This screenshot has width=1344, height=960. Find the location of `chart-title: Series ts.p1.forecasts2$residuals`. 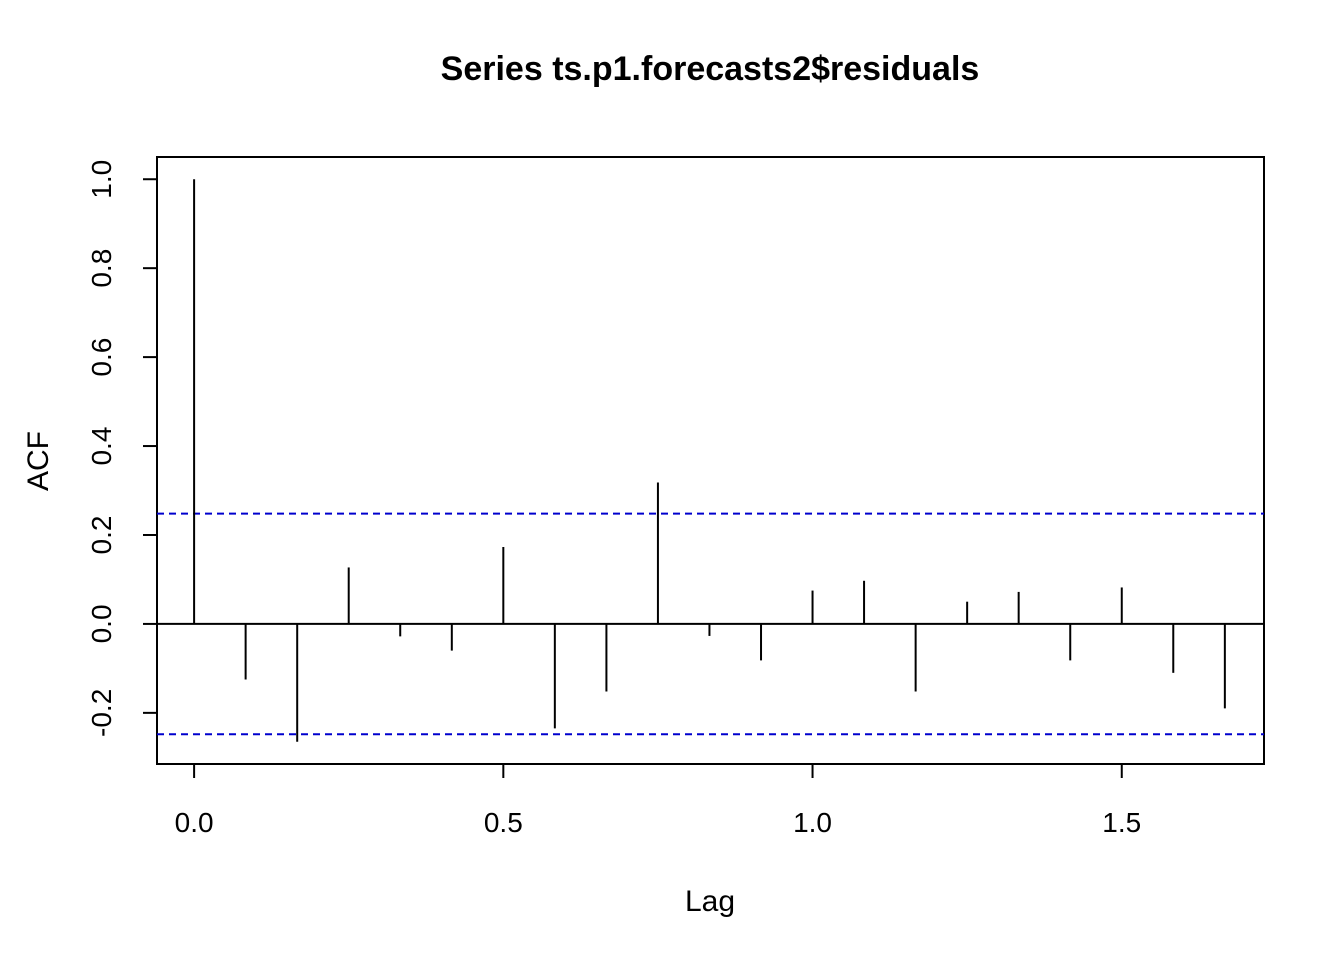

chart-title: Series ts.p1.forecasts2$residuals is located at coordinates (710, 69).